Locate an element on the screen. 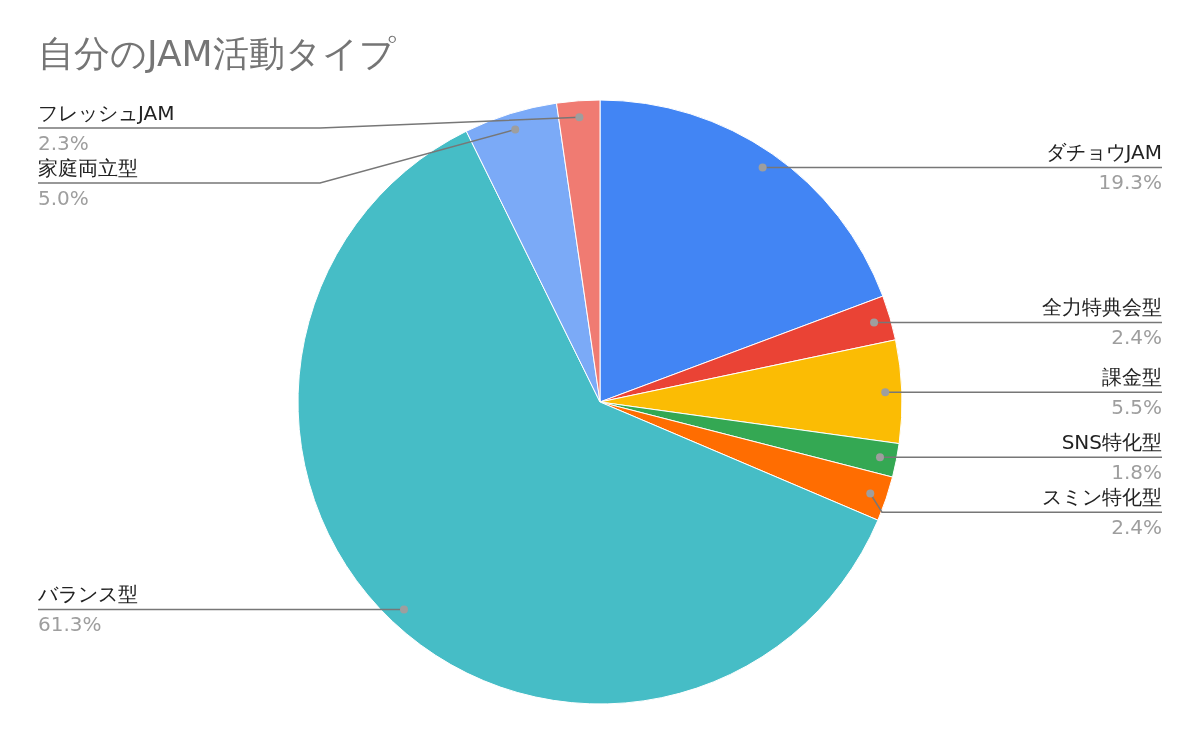 The width and height of the screenshot is (1200, 742). slice-label: バランス型 is located at coordinates (87, 594).